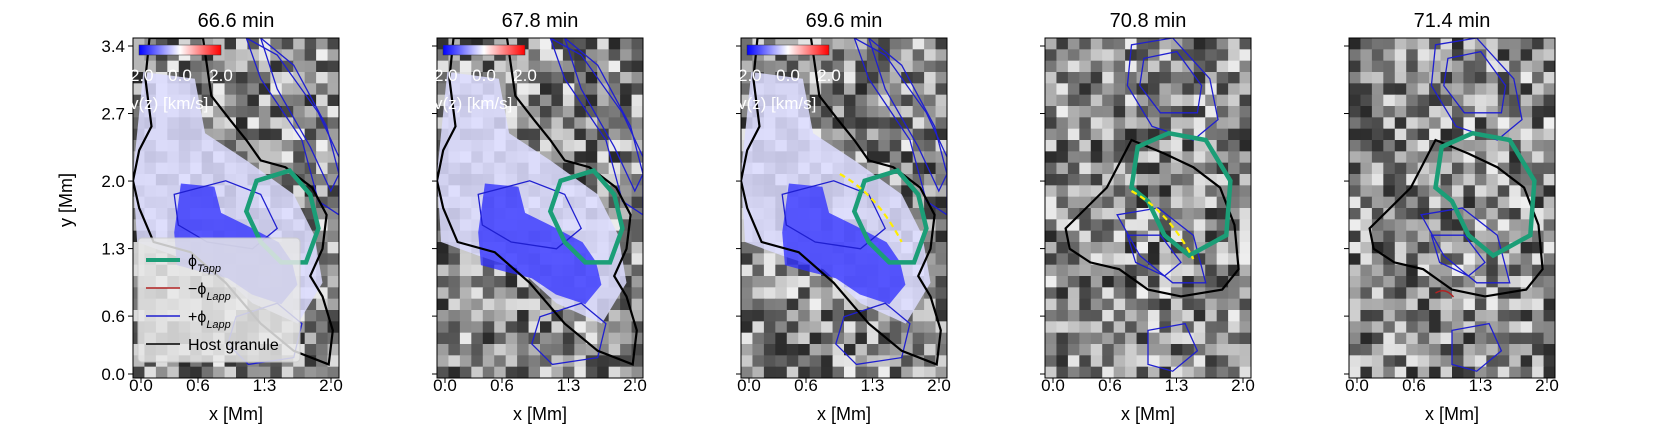 Image resolution: width=1660 pixels, height=446 pixels. I want to click on panel-title: 66.6 min, so click(236, 21).